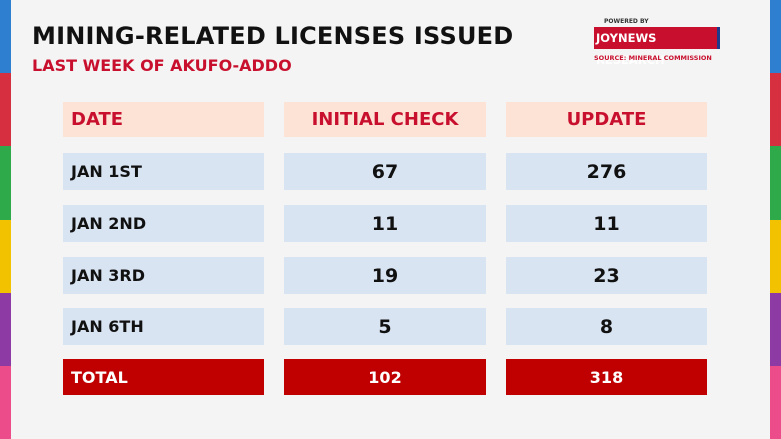  Describe the element at coordinates (606, 119) in the screenshot. I see `column-header-update: UPDATE` at that location.